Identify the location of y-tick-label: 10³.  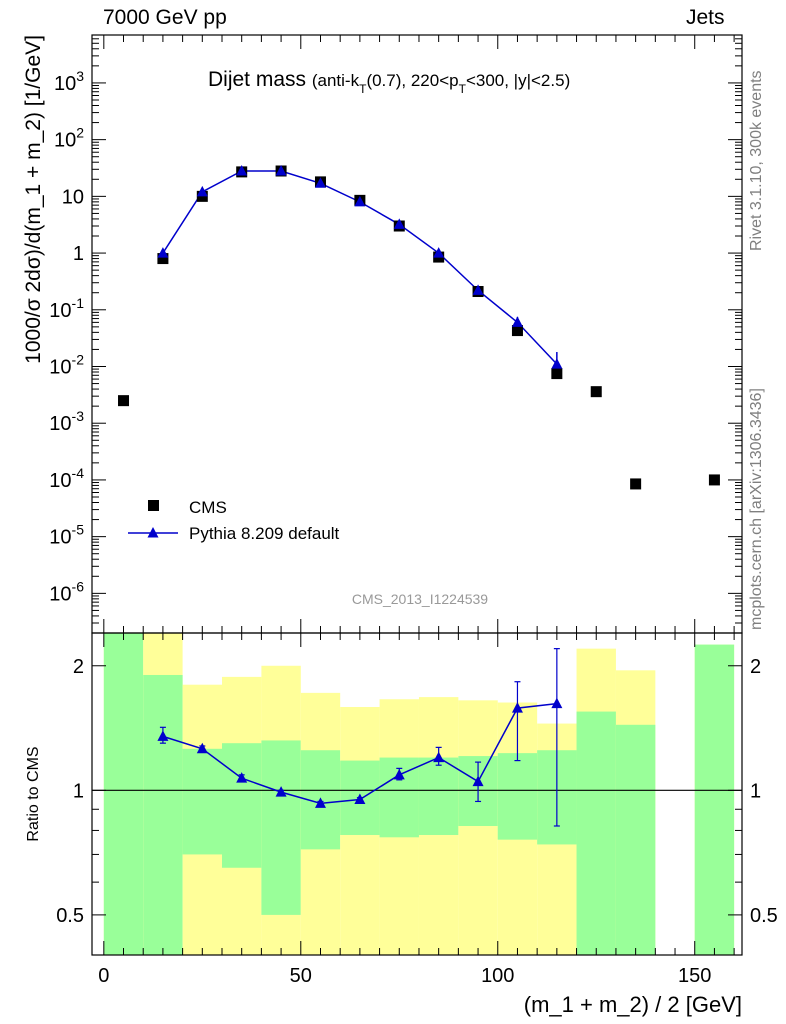
(69, 81).